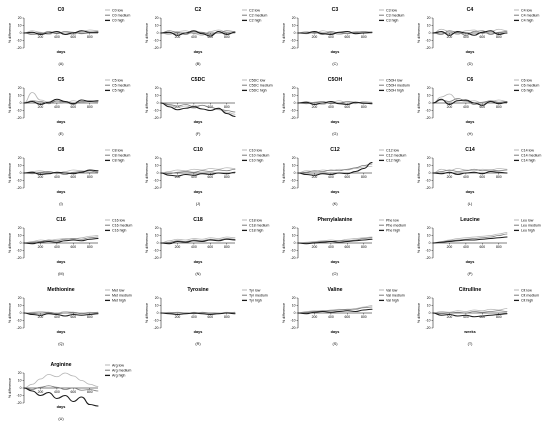 This screenshot has height=431, width=550. What do you see at coordinates (526, 10) in the screenshot?
I see `legend-entry: C4 low` at bounding box center [526, 10].